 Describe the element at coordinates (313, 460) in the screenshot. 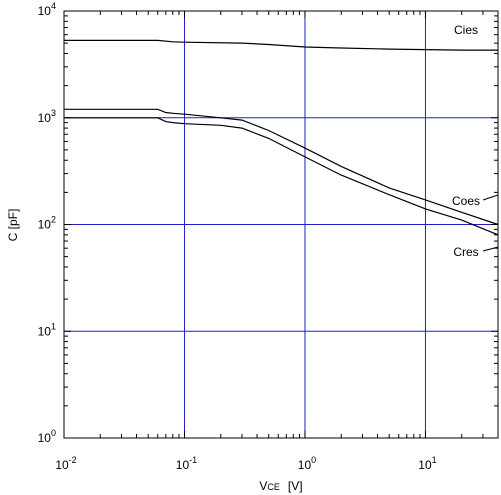

I see `x-tick-label-2-exponent: 0` at that location.